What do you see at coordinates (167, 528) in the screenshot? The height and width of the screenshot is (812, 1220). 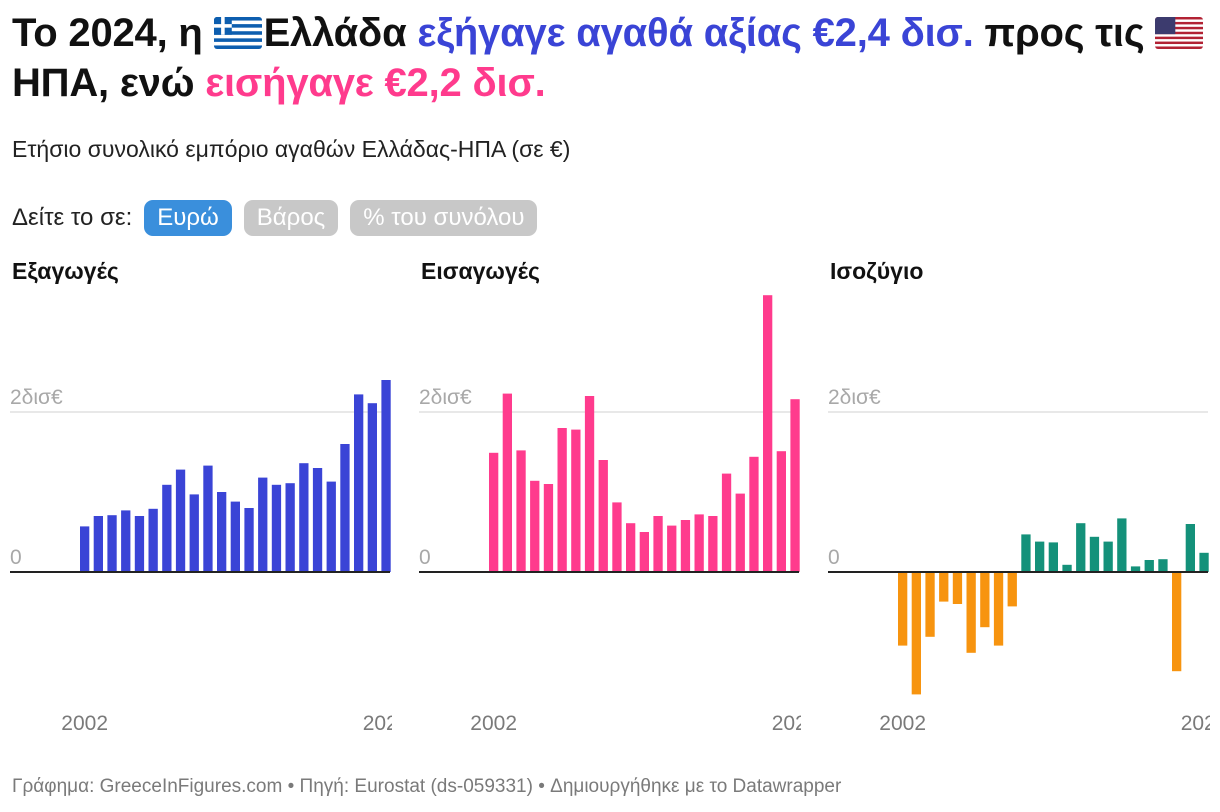 I see `exports-bar-2008` at bounding box center [167, 528].